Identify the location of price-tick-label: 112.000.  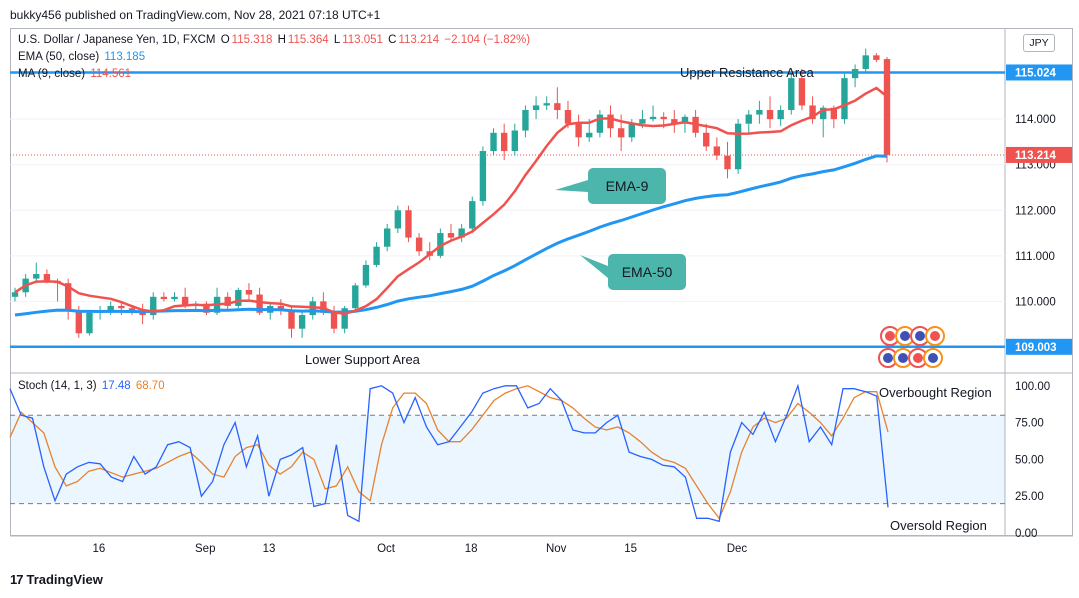
(1035, 211).